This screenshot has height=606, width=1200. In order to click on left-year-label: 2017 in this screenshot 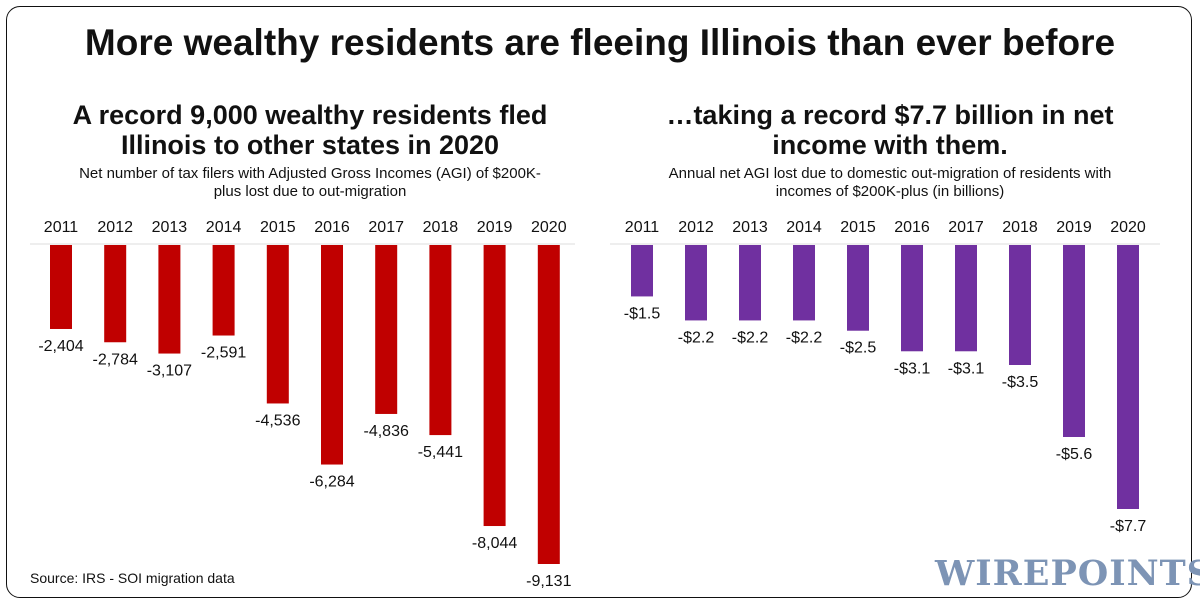, I will do `click(386, 227)`.